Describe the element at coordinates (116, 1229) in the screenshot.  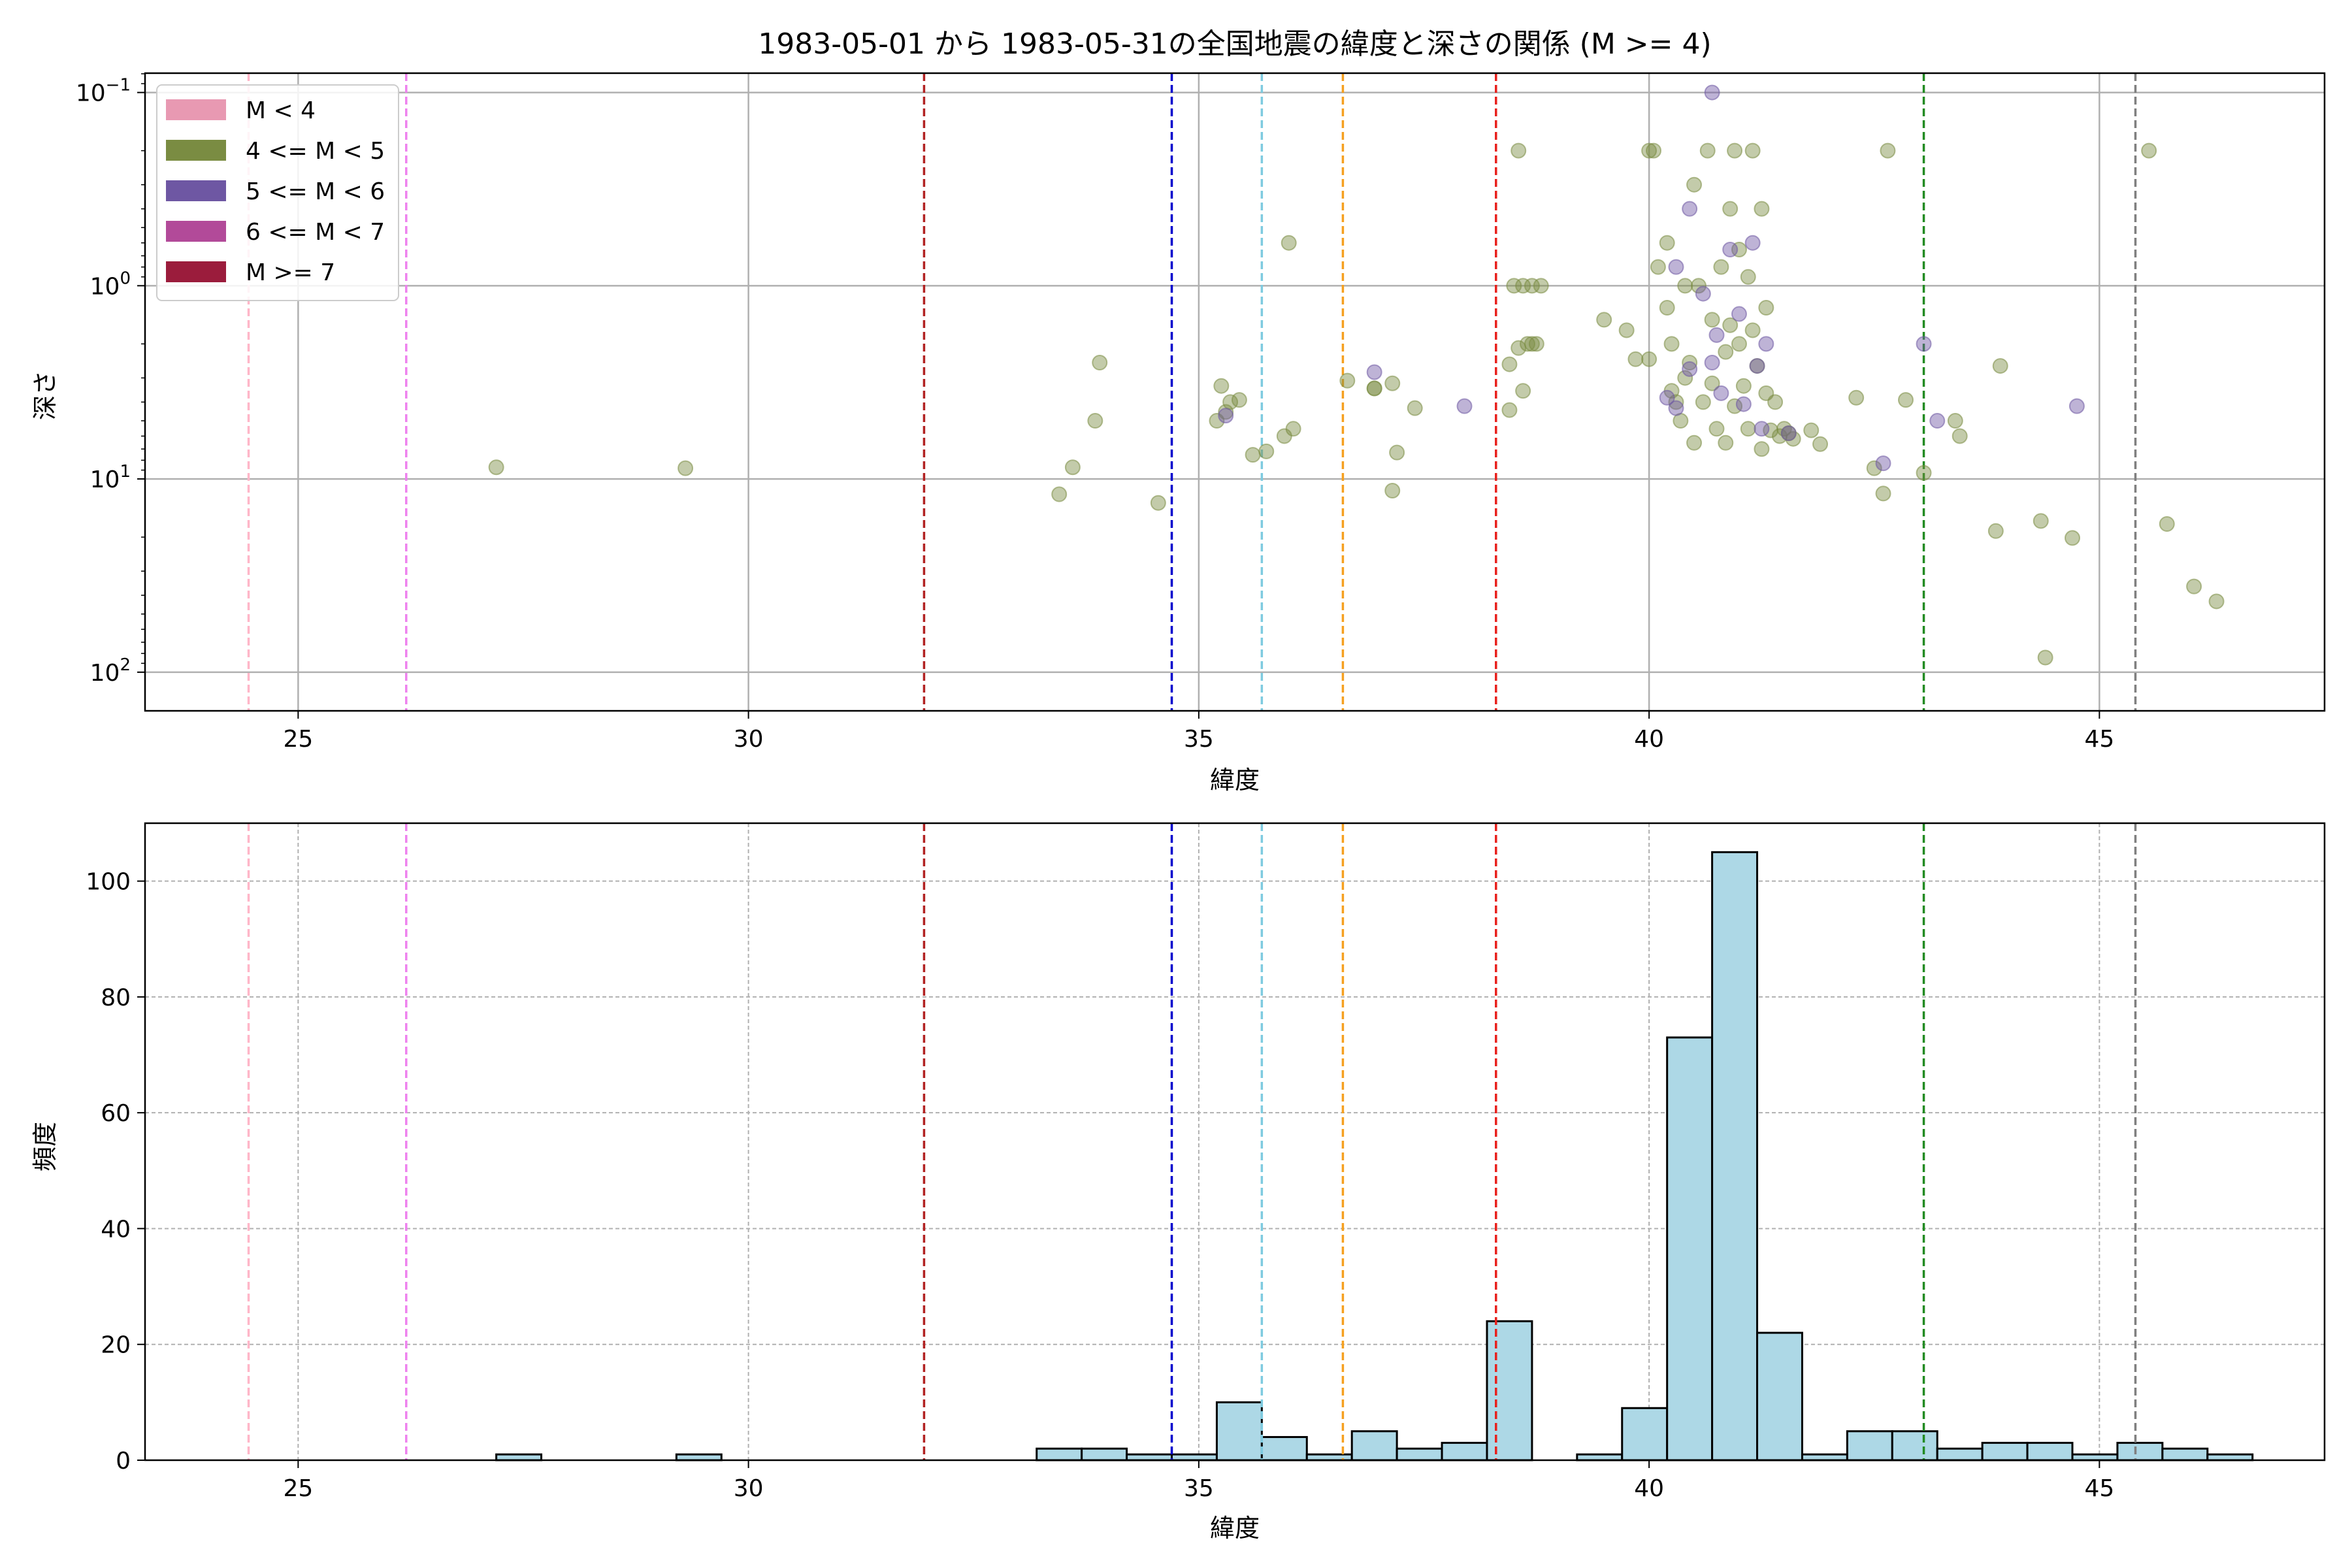
I see `y-tick-label: 40` at that location.